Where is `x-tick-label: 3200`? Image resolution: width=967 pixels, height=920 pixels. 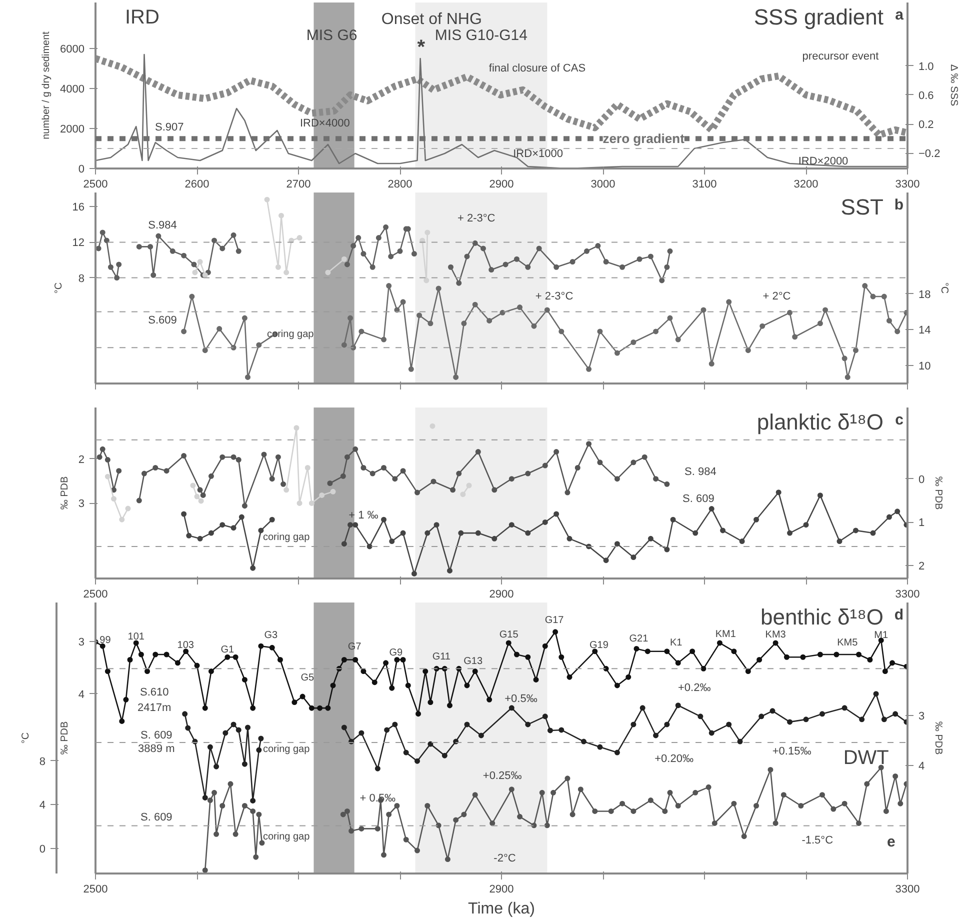 x-tick-label: 3200 is located at coordinates (806, 184).